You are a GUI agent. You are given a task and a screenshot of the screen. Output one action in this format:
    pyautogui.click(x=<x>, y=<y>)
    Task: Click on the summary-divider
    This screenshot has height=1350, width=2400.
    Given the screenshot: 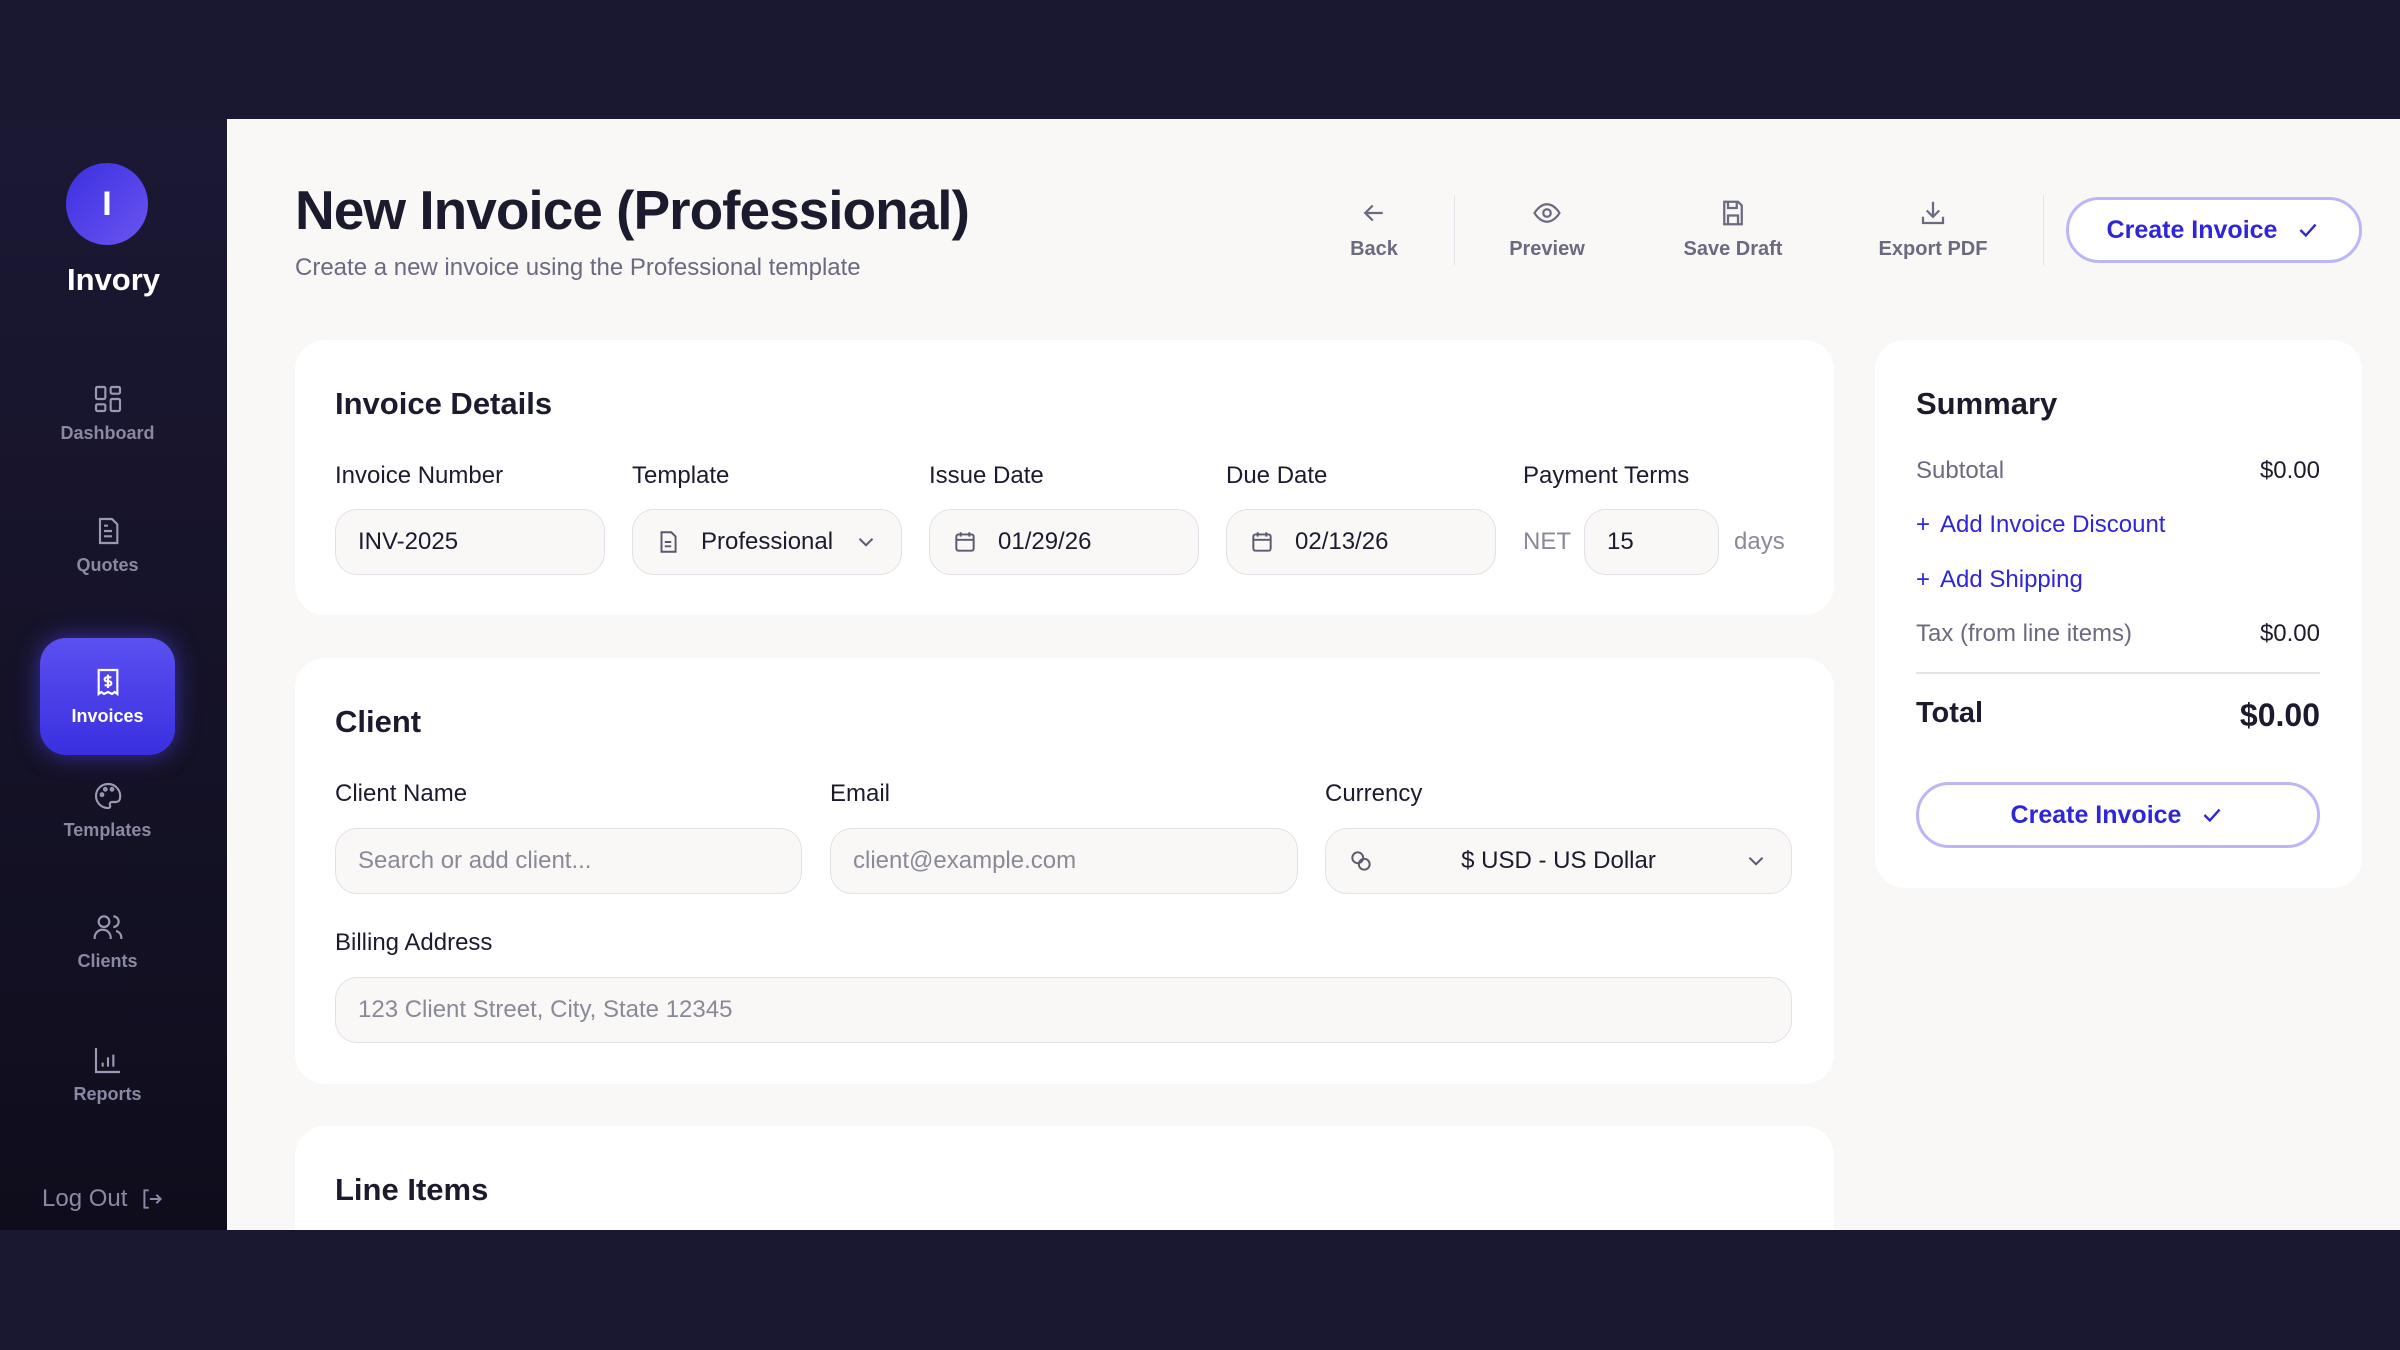 What is the action you would take?
    pyautogui.click(x=2118, y=673)
    